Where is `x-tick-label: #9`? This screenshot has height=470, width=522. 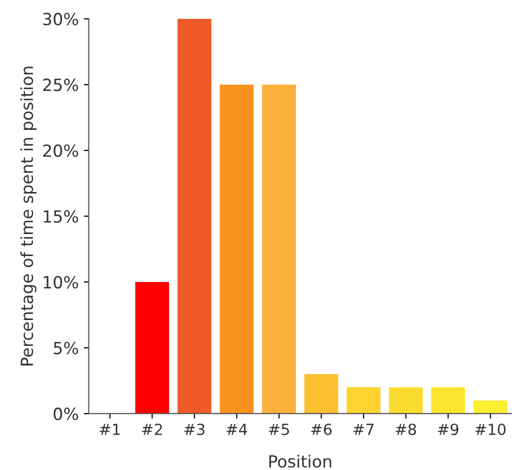
x-tick-label: #9 is located at coordinates (448, 430).